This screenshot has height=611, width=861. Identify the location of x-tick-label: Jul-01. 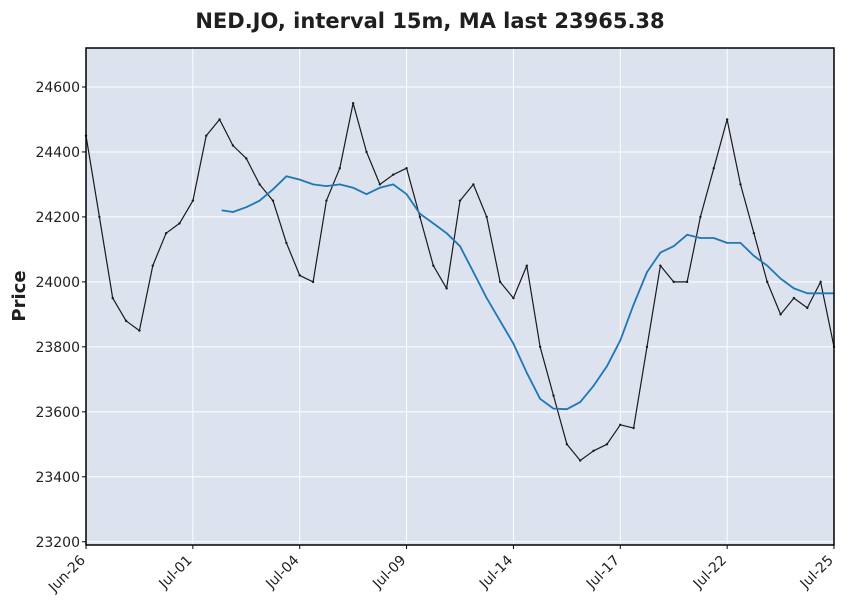
(176, 573).